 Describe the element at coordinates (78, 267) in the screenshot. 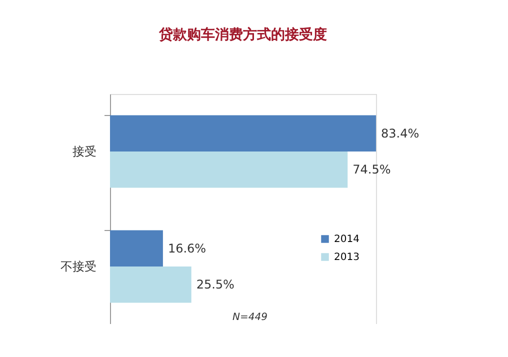

I see `y-tick-label: 不接受` at that location.